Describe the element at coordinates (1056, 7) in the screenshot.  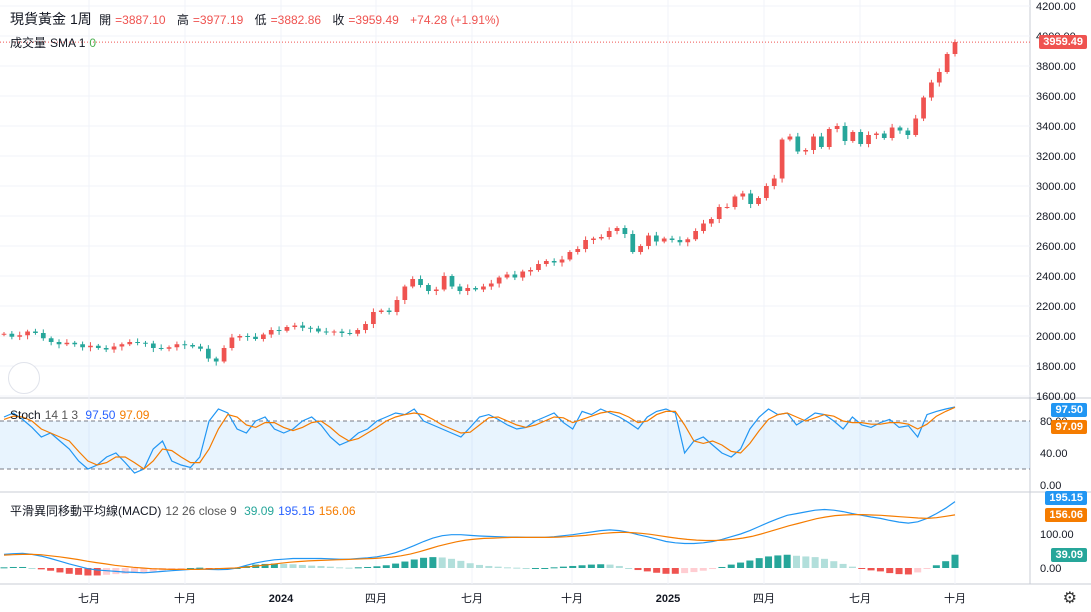
I see `price-tick-label: 4200.00` at that location.